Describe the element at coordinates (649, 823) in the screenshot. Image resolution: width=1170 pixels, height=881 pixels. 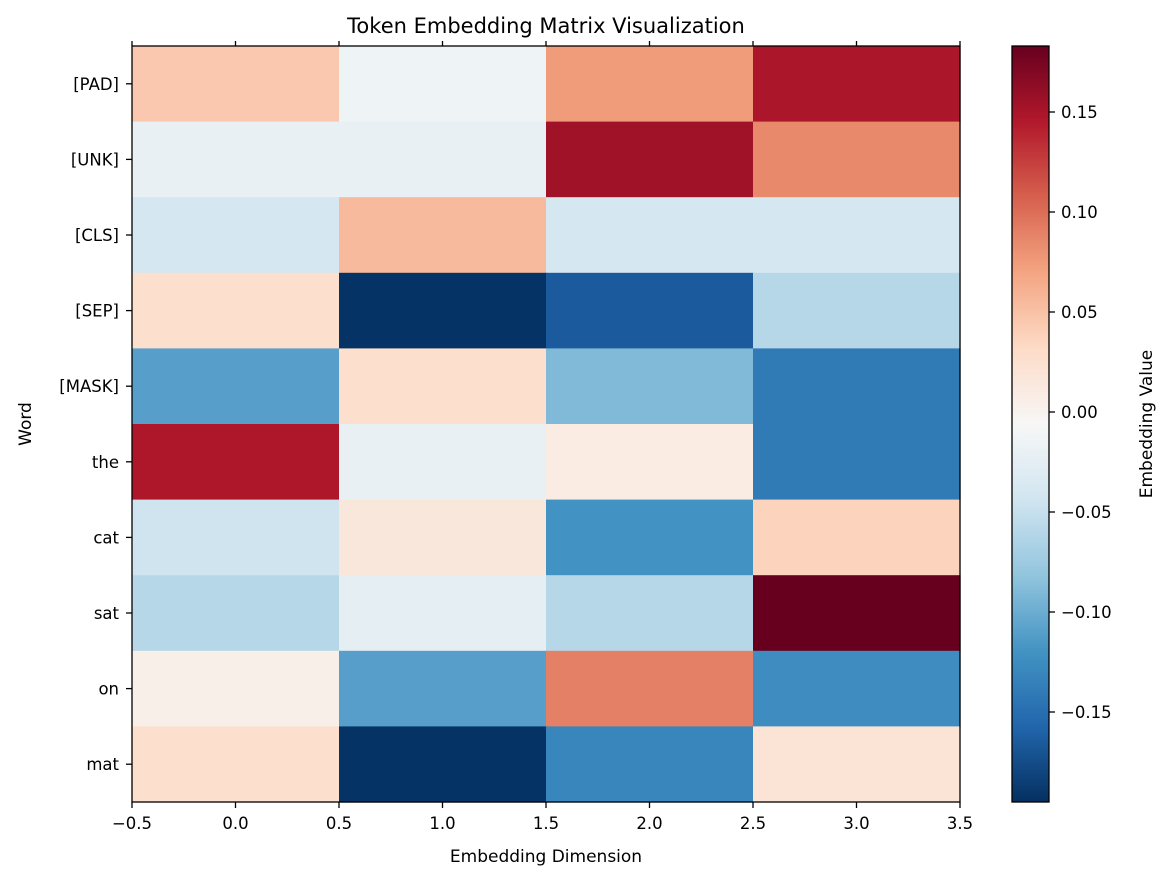
I see `x-tick-label: 2.0` at that location.